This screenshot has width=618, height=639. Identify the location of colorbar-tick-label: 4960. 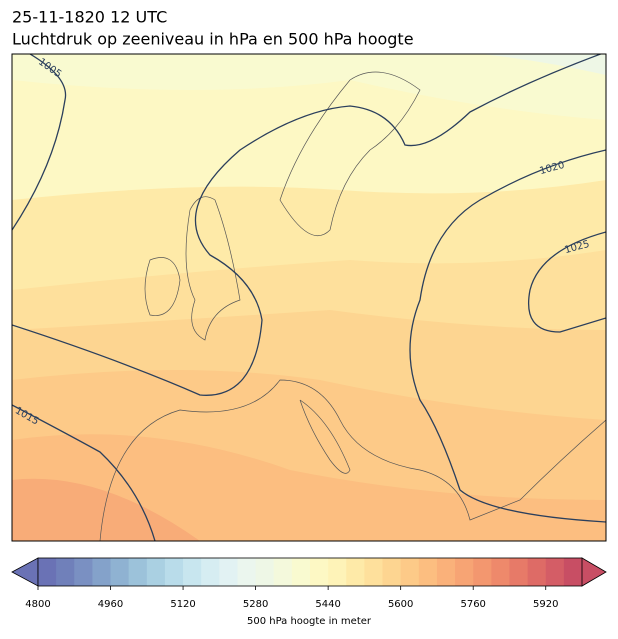
(110, 604).